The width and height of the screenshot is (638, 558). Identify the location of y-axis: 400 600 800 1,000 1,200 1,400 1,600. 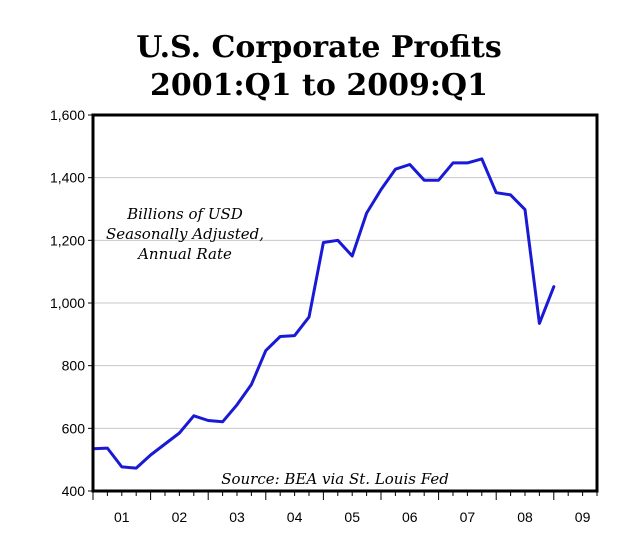
(71, 303).